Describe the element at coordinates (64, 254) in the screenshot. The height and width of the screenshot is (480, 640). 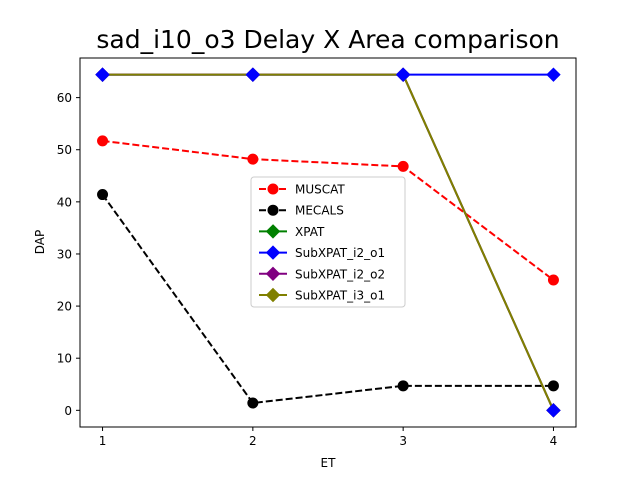
I see `y-tick-label: 30` at that location.